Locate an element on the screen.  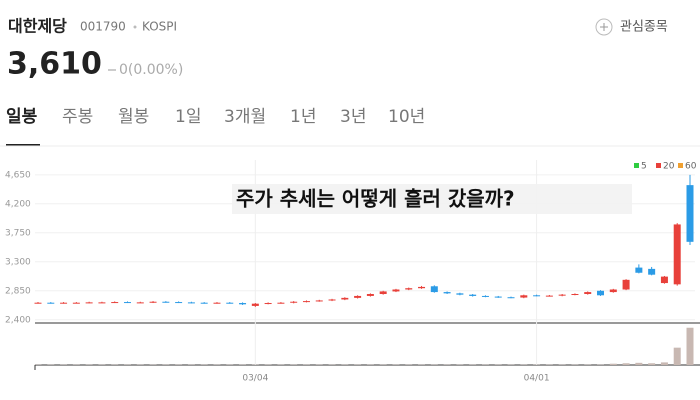
market: KOSPI is located at coordinates (159, 27).